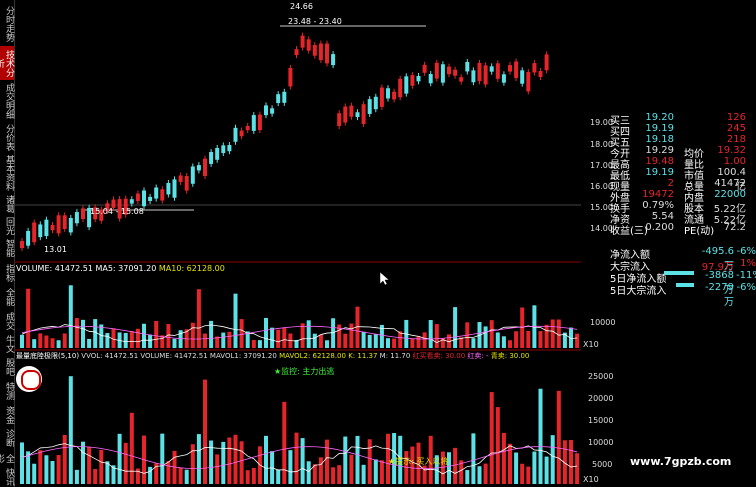  What do you see at coordinates (9, 226) in the screenshot?
I see `tab-huiguang: 回光` at bounding box center [9, 226].